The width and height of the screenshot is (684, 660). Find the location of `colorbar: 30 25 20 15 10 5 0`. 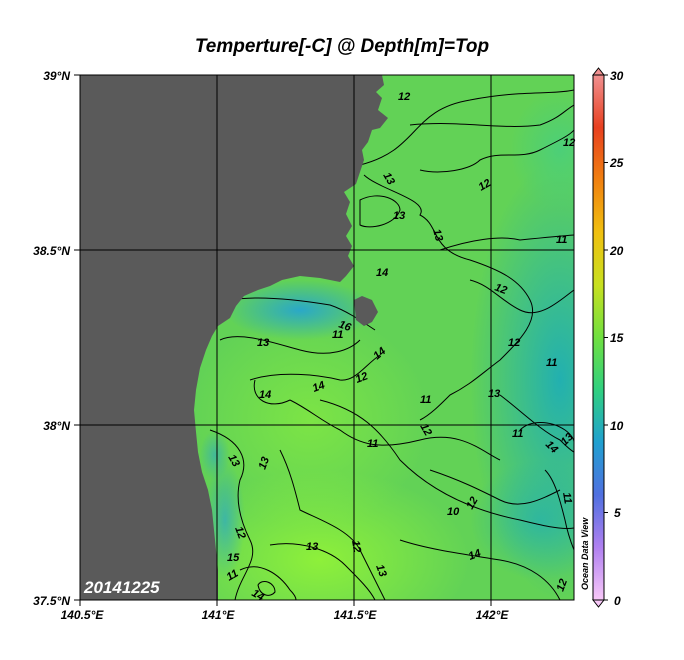

colorbar: 30 25 20 15 10 5 0 is located at coordinates (607, 337).